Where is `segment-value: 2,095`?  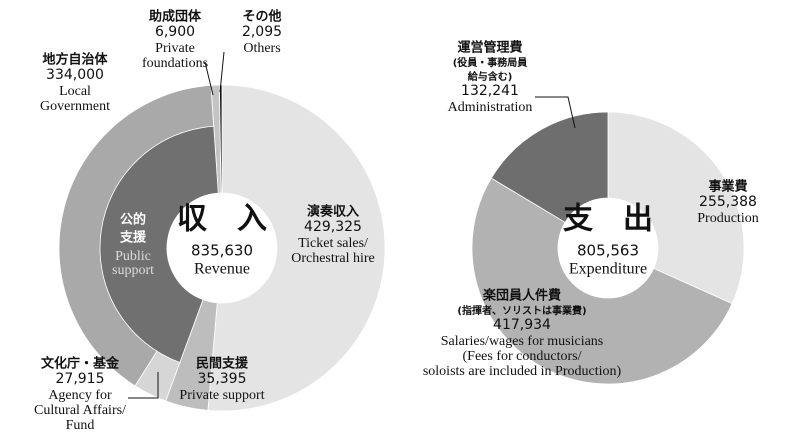
segment-value: 2,095 is located at coordinates (262, 32).